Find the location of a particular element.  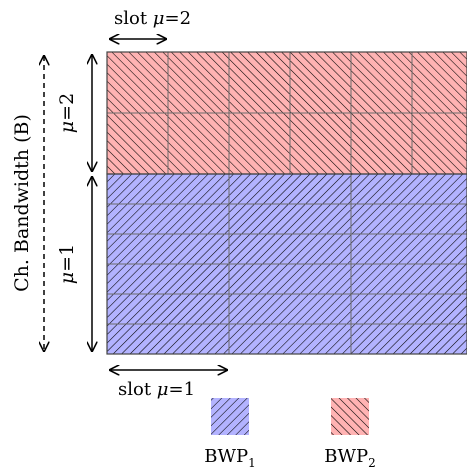

slot-mu1-label: slot μ=1 is located at coordinates (156, 389).